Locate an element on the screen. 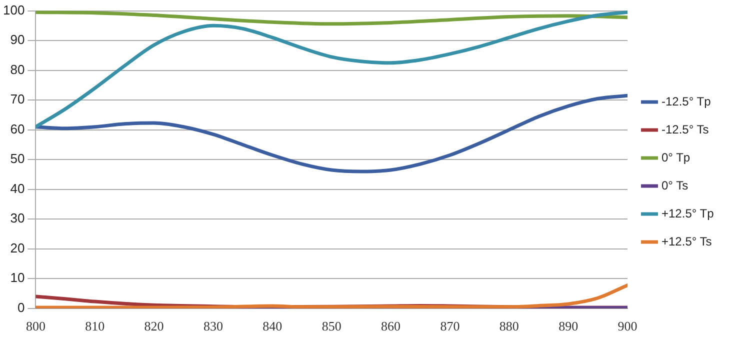 The image size is (732, 338). y-tick-label: 40 is located at coordinates (17, 188).